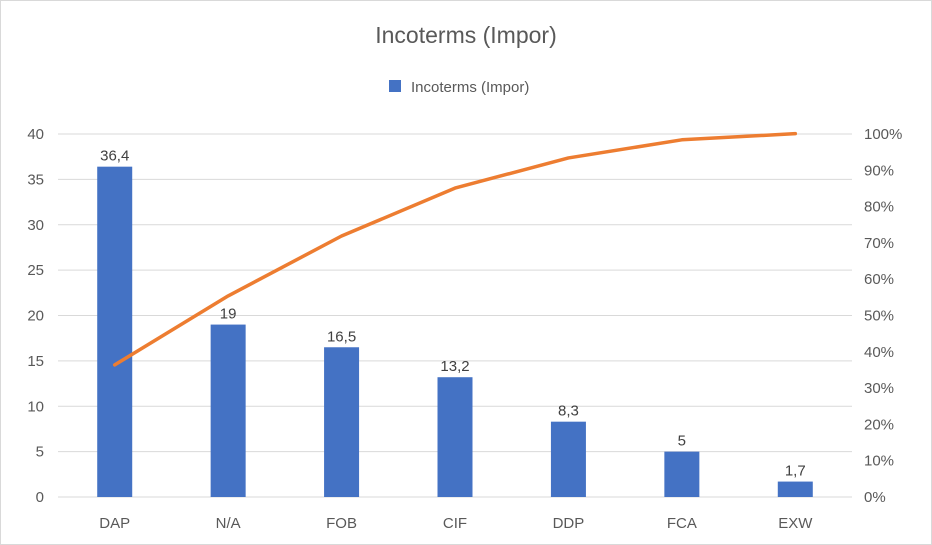 The image size is (932, 545). I want to click on data-label: 8,3, so click(568, 411).